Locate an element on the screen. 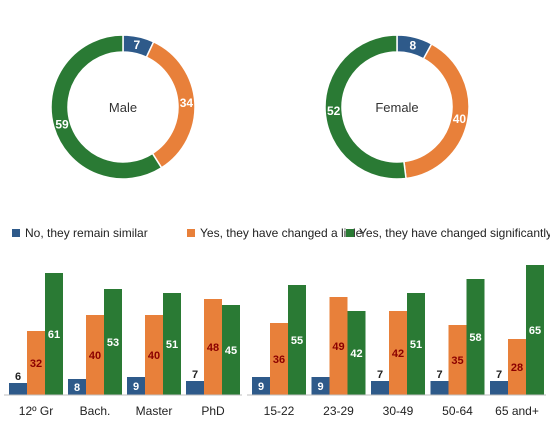  age-bar-value-little: 28 is located at coordinates (517, 368).